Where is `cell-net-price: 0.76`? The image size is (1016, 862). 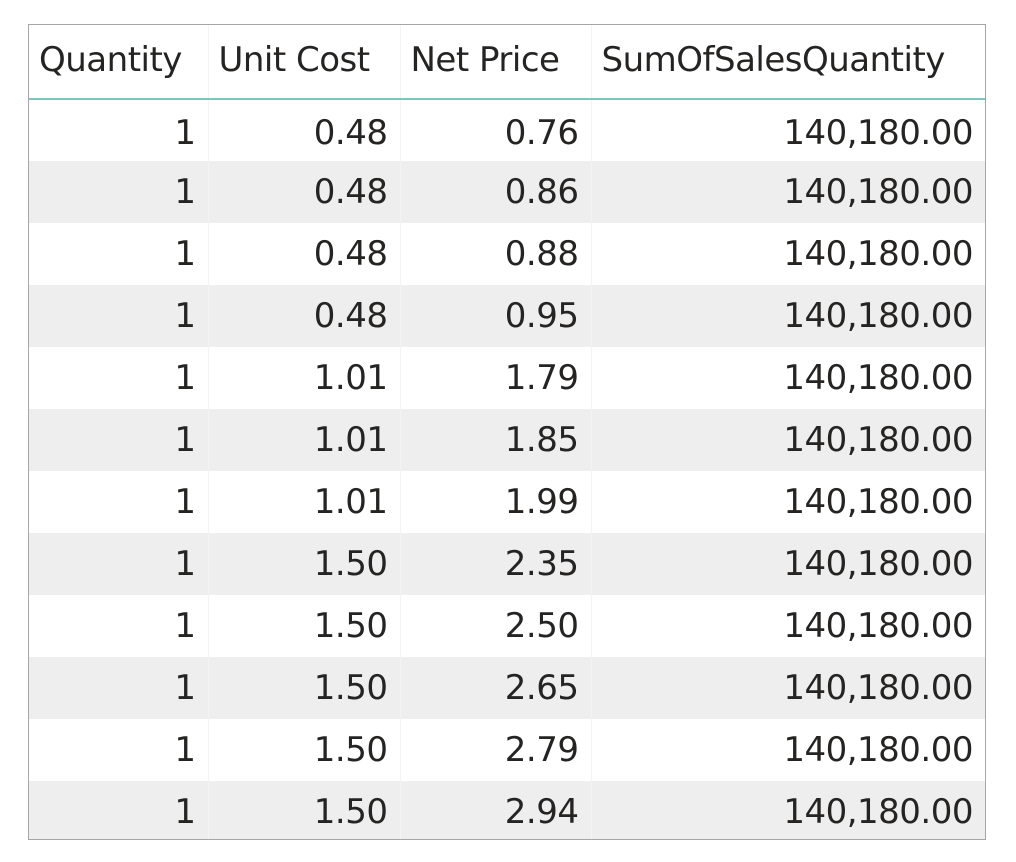
cell-net-price: 0.76 is located at coordinates (496, 130).